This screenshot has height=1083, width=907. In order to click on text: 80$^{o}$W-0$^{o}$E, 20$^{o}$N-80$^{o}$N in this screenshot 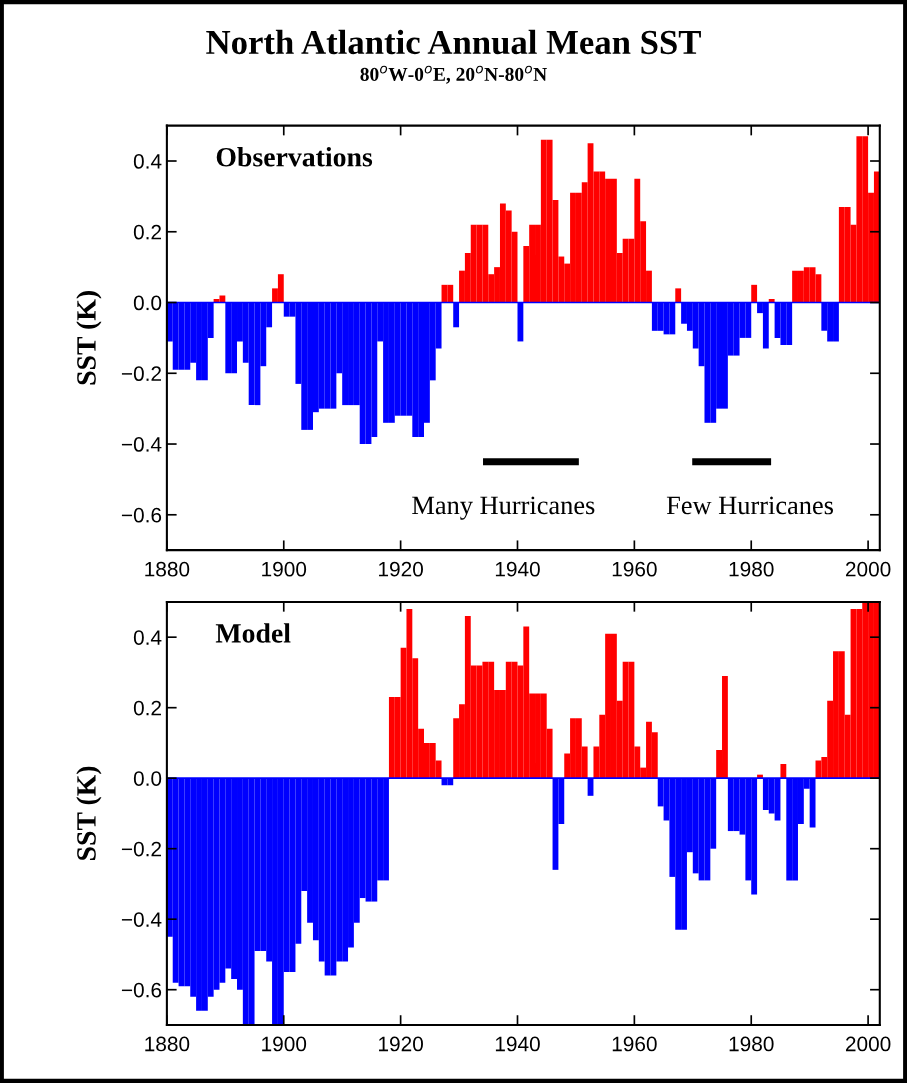, I will do `click(453, 74)`.